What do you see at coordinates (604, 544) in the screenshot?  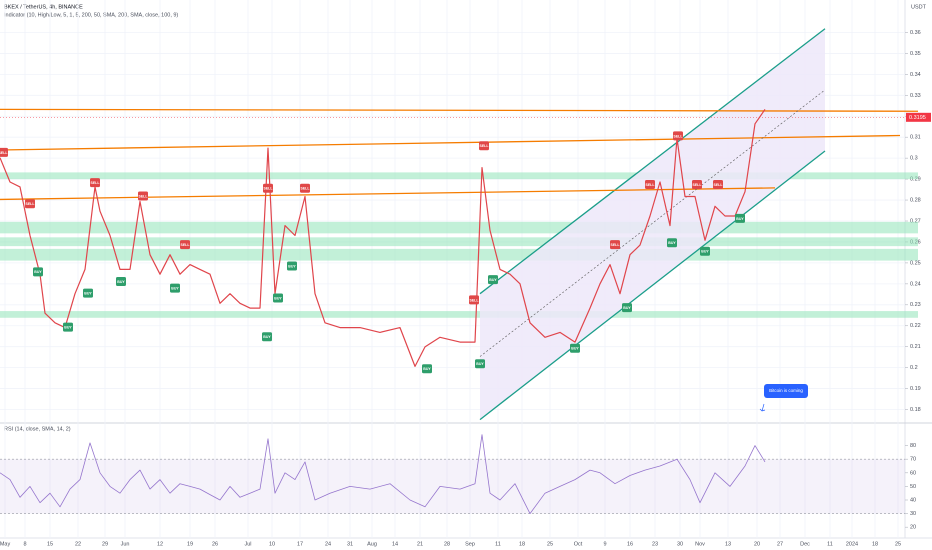 I see `x-tick-label: 9` at bounding box center [604, 544].